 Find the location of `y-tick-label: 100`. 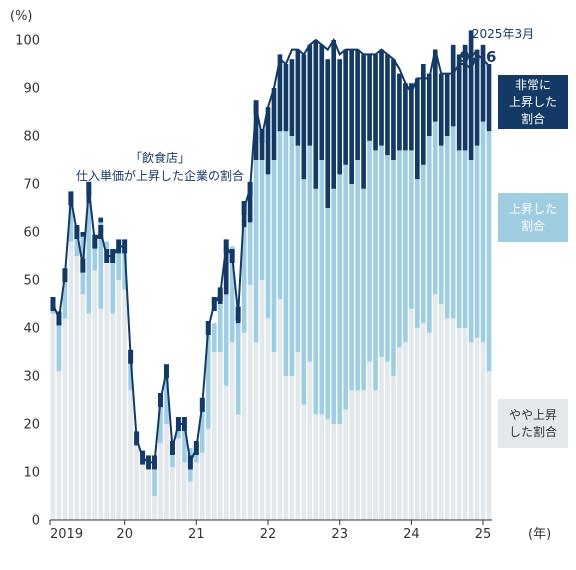

y-tick-label: 100 is located at coordinates (27, 41).